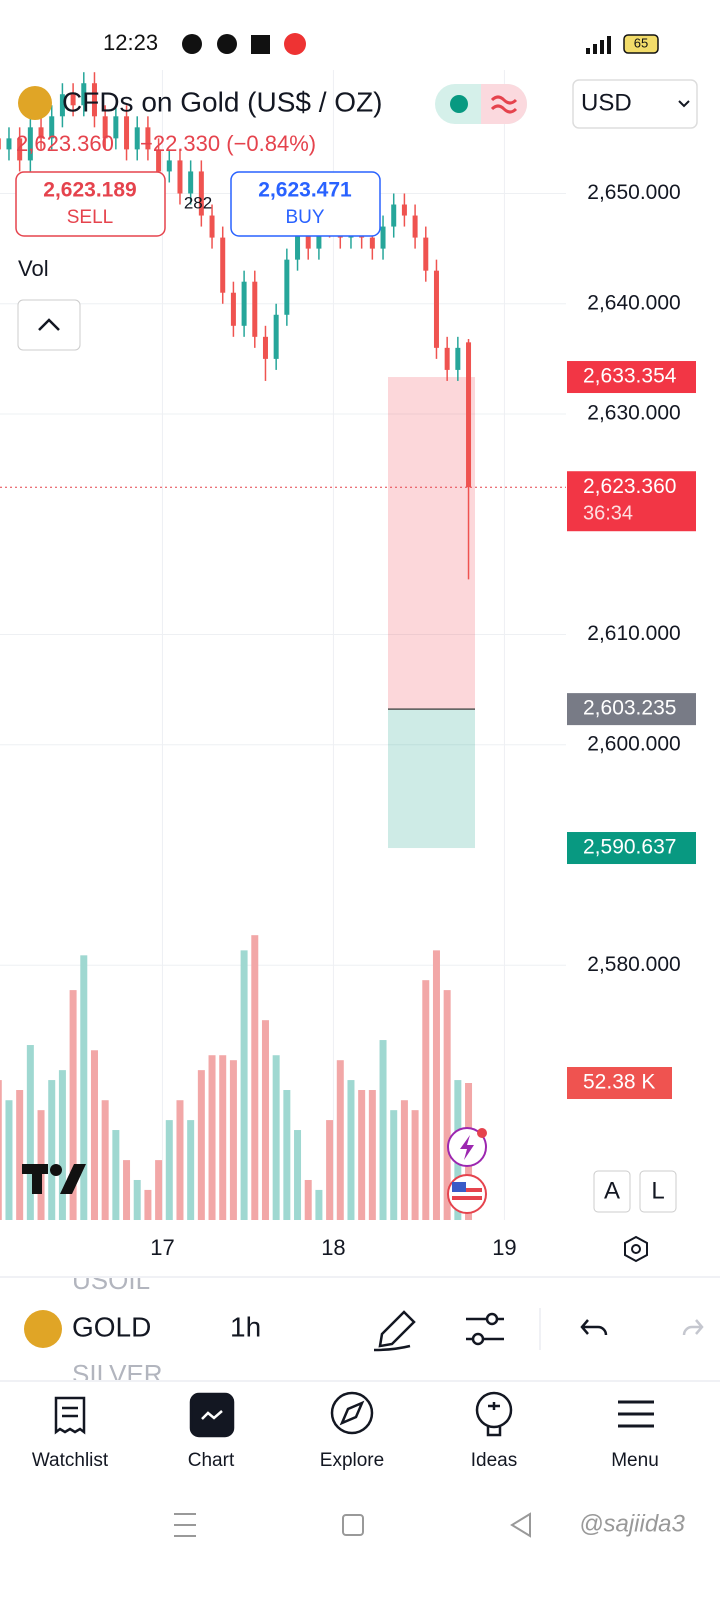 This screenshot has height=1600, width=720. What do you see at coordinates (606, 102) in the screenshot?
I see `currency: USD` at bounding box center [606, 102].